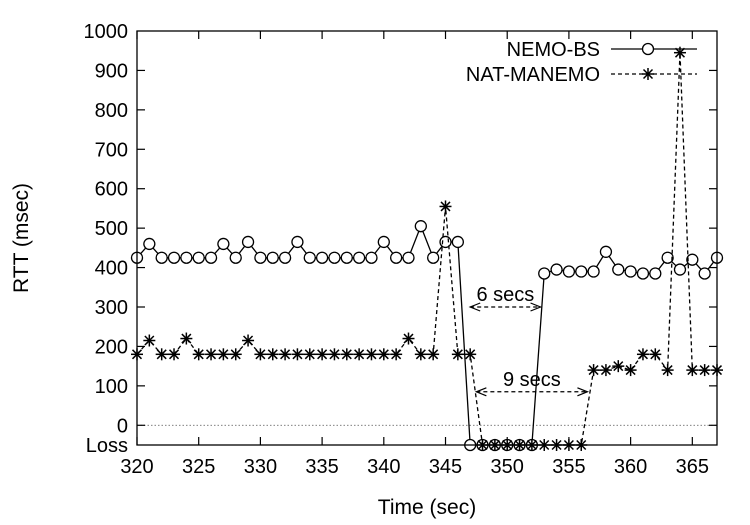  What do you see at coordinates (568, 467) in the screenshot?
I see `x-tick-label: 355` at bounding box center [568, 467].